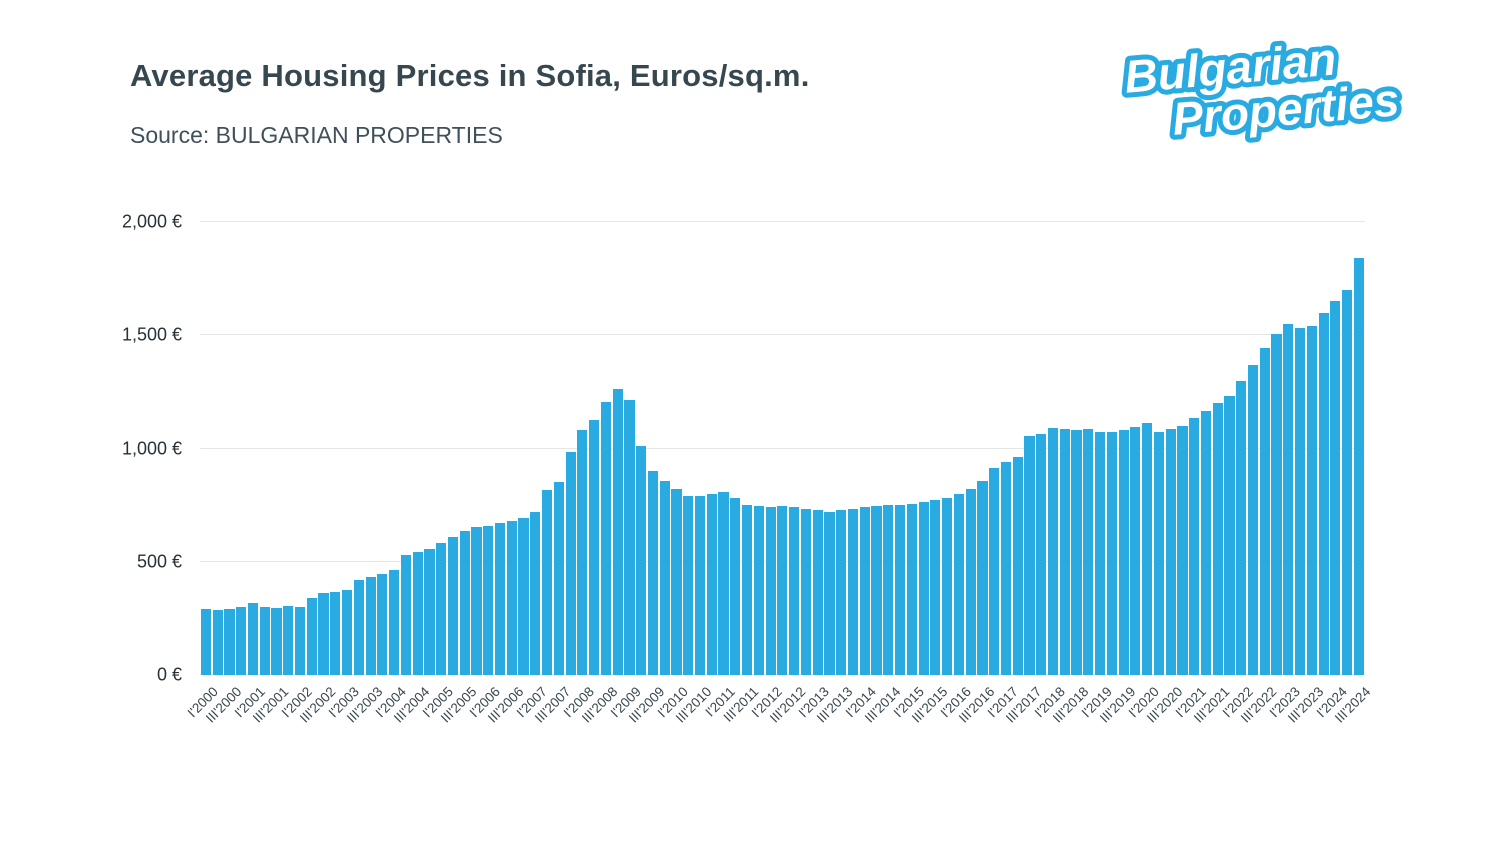  I want to click on bar-III'2004, so click(417, 613).